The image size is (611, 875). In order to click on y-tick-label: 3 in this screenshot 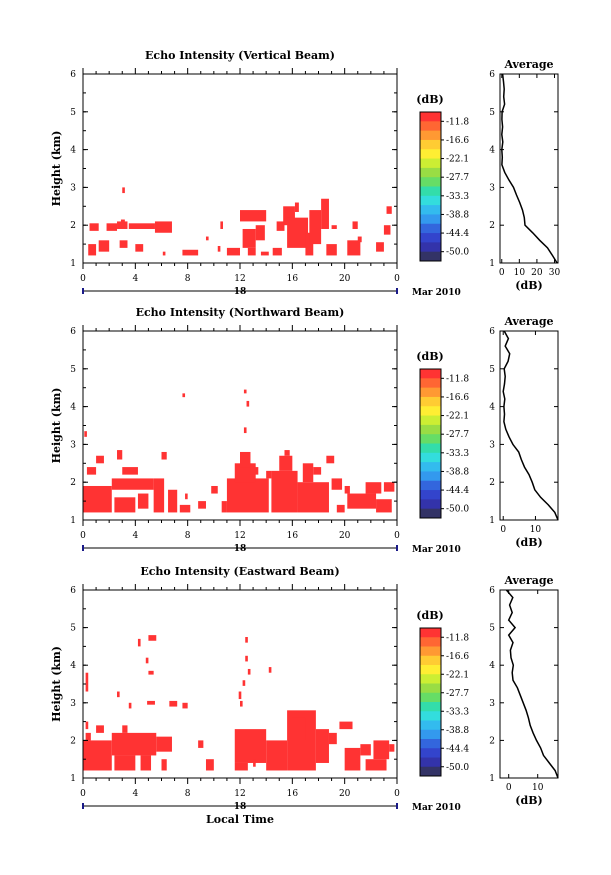, I will do `click(73, 445)`.